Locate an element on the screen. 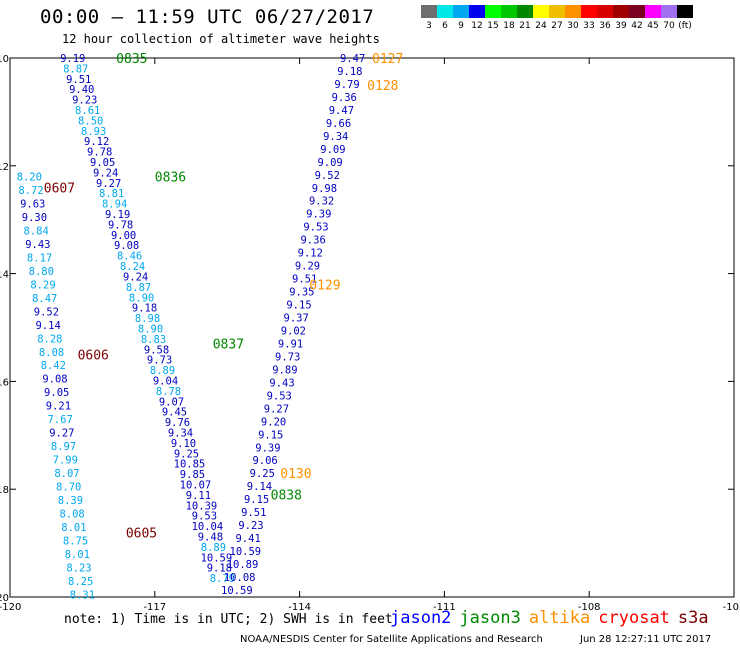 The height and width of the screenshot is (650, 740). data-point-s3a: 8.47 is located at coordinates (44, 299).